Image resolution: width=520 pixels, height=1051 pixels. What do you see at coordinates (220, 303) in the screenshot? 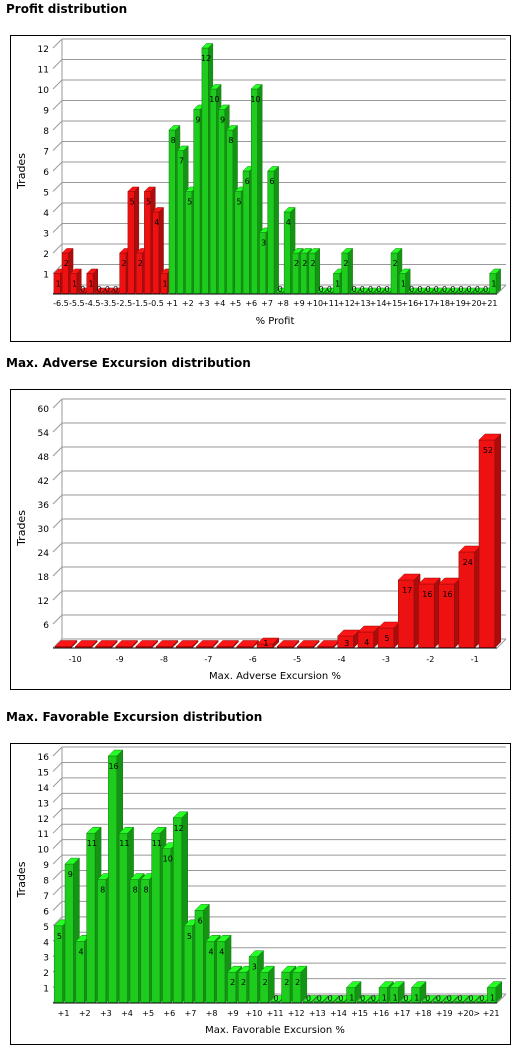
I see `x-tick-label: +4` at bounding box center [220, 303].